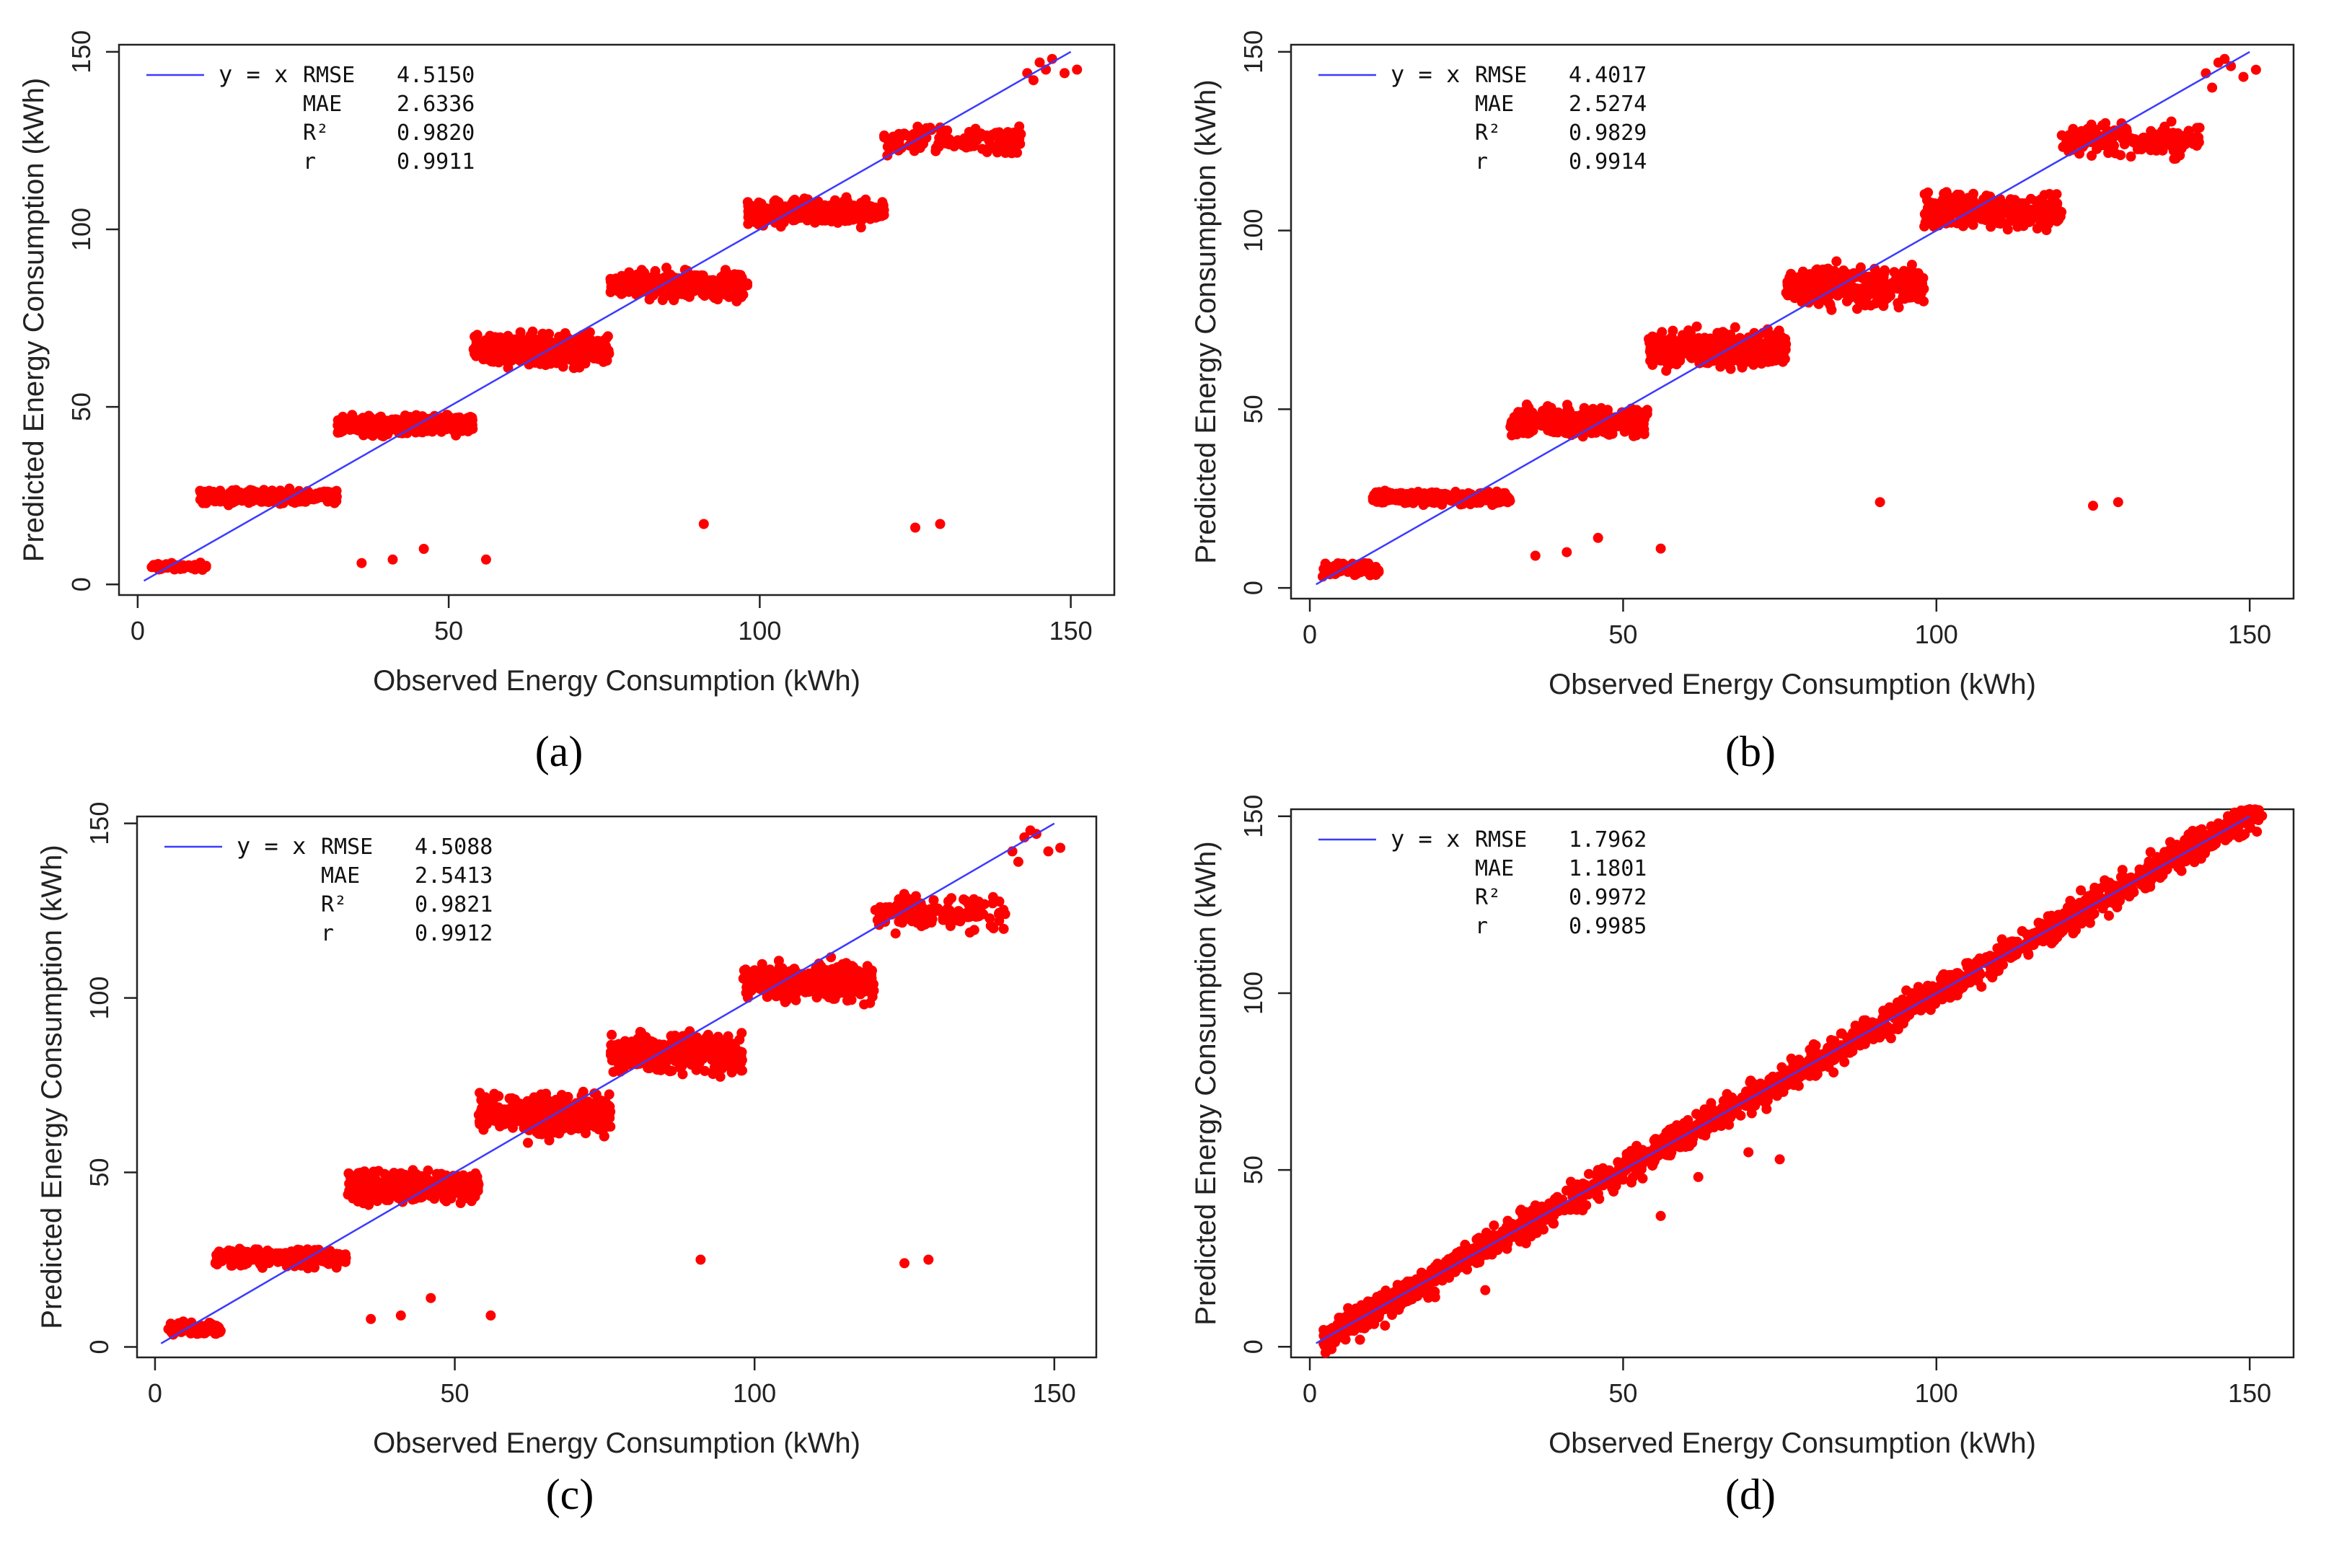  Describe the element at coordinates (155, 1393) in the screenshot. I see `x-tick-label: 0` at that location.